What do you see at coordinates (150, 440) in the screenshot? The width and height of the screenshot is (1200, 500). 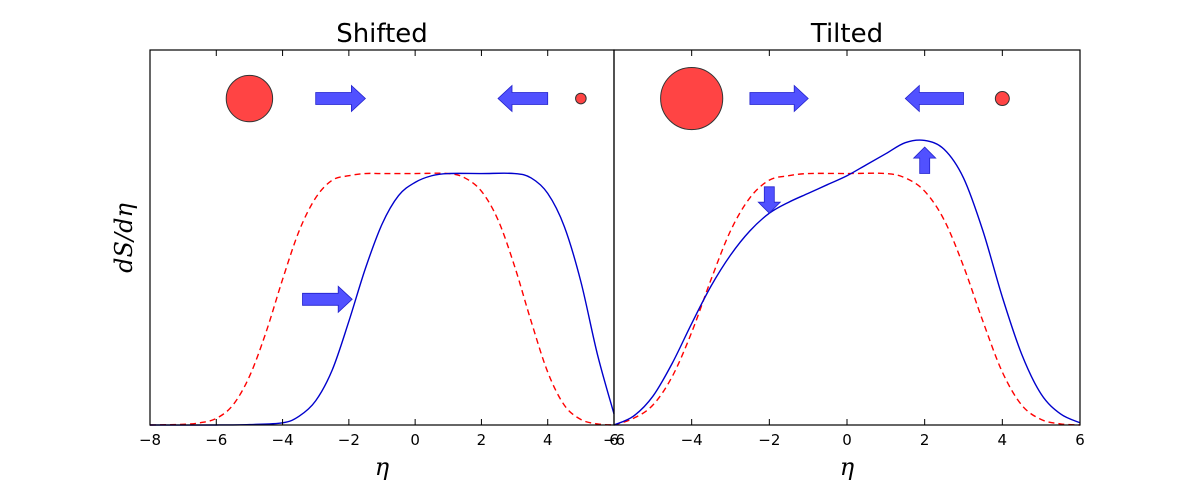 I see `x-tick-label: −8` at bounding box center [150, 440].